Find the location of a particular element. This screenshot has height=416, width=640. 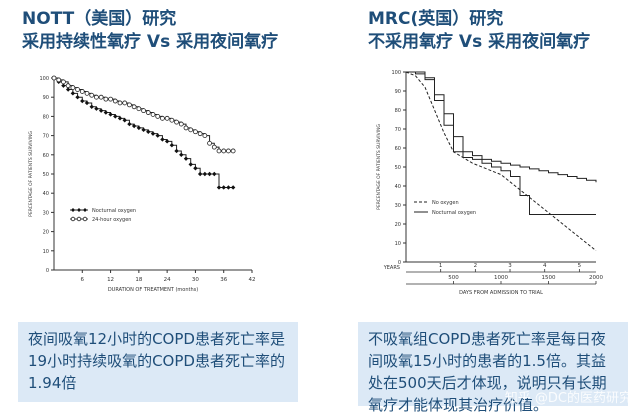

right-title-line2: 不采用氧疗 Vs 采用夜间氧疗 is located at coordinates (479, 42).